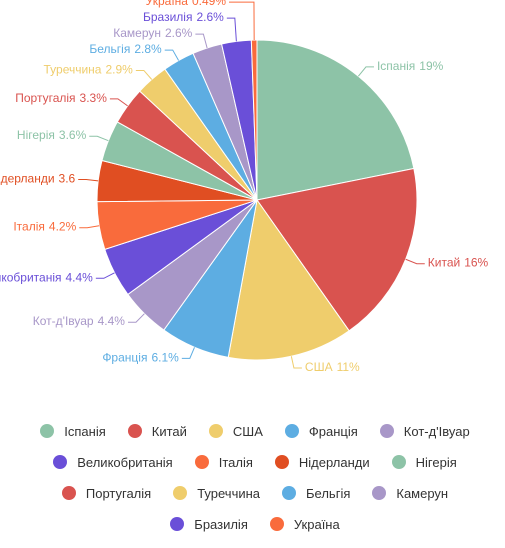 Image resolution: width=505 pixels, height=548 pixels. What do you see at coordinates (125, 462) in the screenshot?
I see `legend-label: Великобританія` at bounding box center [125, 462].